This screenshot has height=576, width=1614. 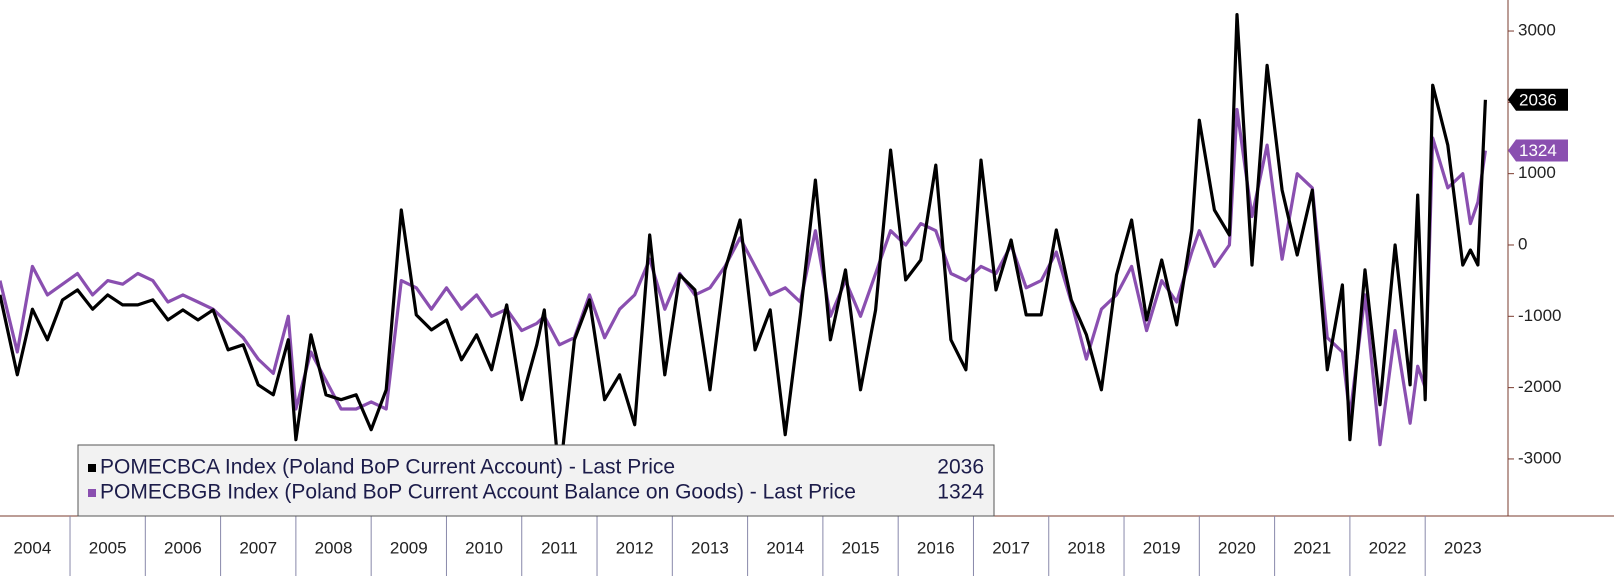 What do you see at coordinates (536, 480) in the screenshot?
I see `legend-box` at bounding box center [536, 480].